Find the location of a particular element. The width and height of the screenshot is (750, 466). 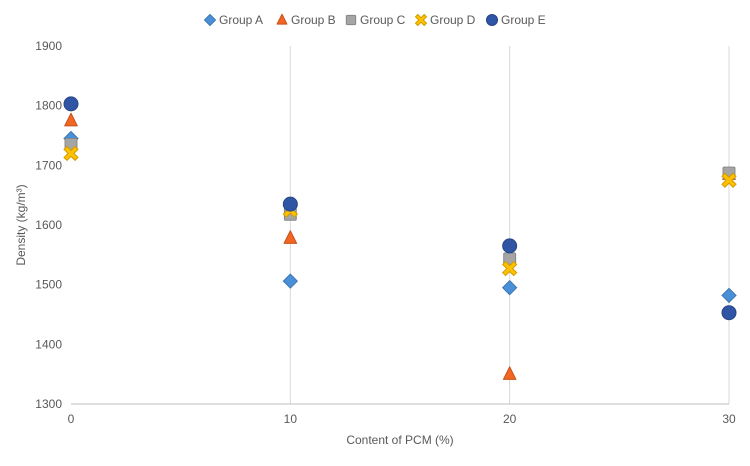

legend-label-2: Group C is located at coordinates (383, 20).